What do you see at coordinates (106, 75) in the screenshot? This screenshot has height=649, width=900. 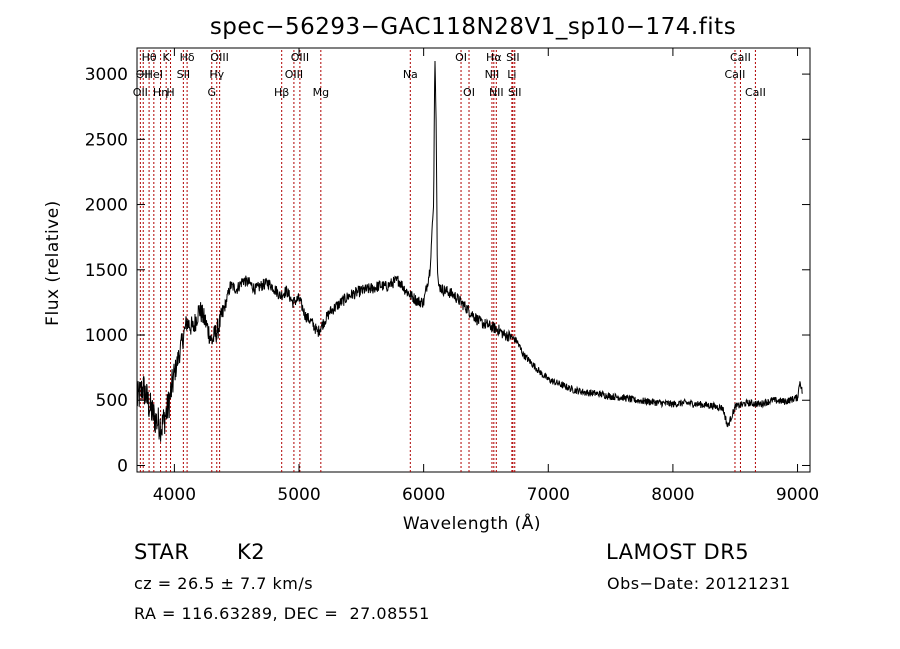 I see `y-tick-label: 3000` at bounding box center [106, 75].